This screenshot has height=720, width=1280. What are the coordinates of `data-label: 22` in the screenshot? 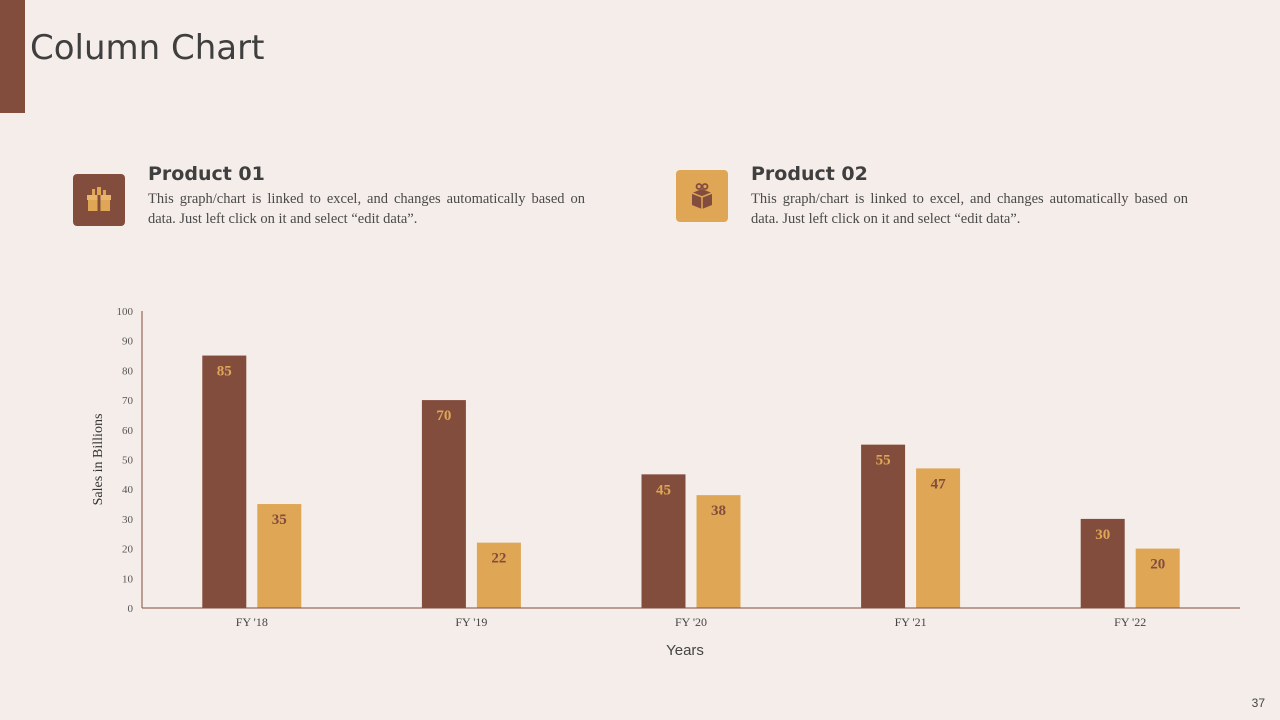 It's located at (498, 559).